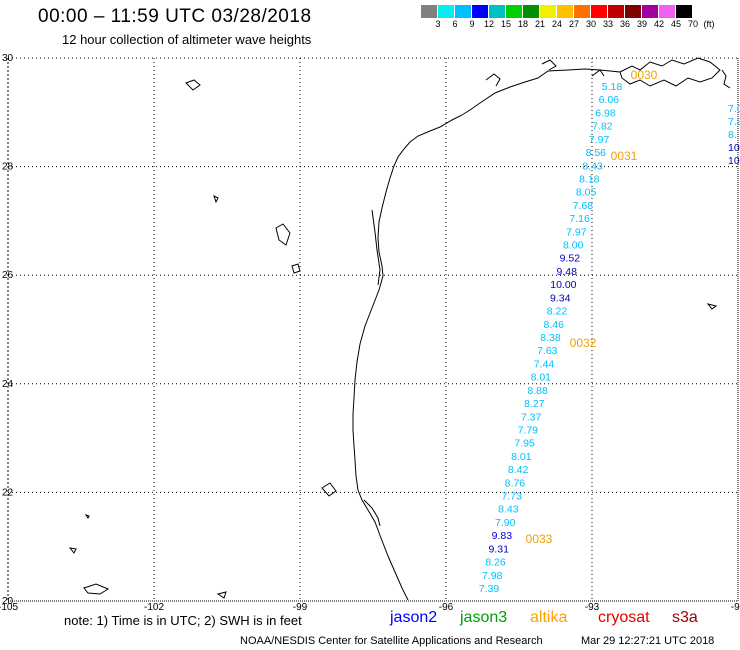 The height and width of the screenshot is (650, 740). Describe the element at coordinates (570, 259) in the screenshot. I see `swh-value: 9.52` at that location.